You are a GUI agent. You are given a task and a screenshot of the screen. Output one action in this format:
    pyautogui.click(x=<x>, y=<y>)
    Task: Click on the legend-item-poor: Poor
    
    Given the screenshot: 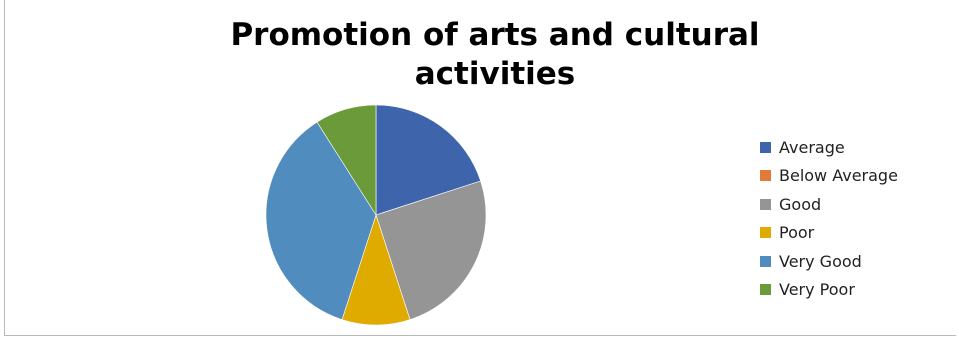 What is the action you would take?
    pyautogui.click(x=829, y=233)
    